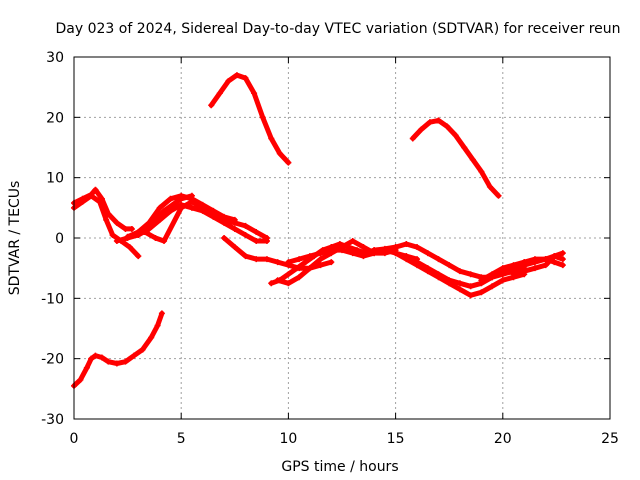 The height and width of the screenshot is (480, 640). What do you see at coordinates (52, 360) in the screenshot?
I see `y-tick-label: -20` at bounding box center [52, 360].